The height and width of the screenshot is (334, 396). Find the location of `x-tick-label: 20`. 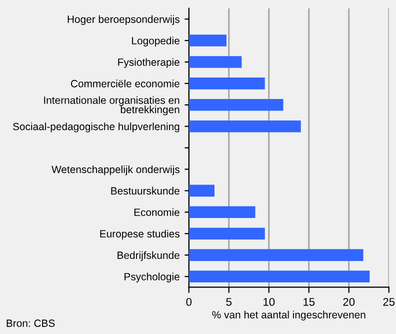

x-tick-label: 20 is located at coordinates (349, 302).